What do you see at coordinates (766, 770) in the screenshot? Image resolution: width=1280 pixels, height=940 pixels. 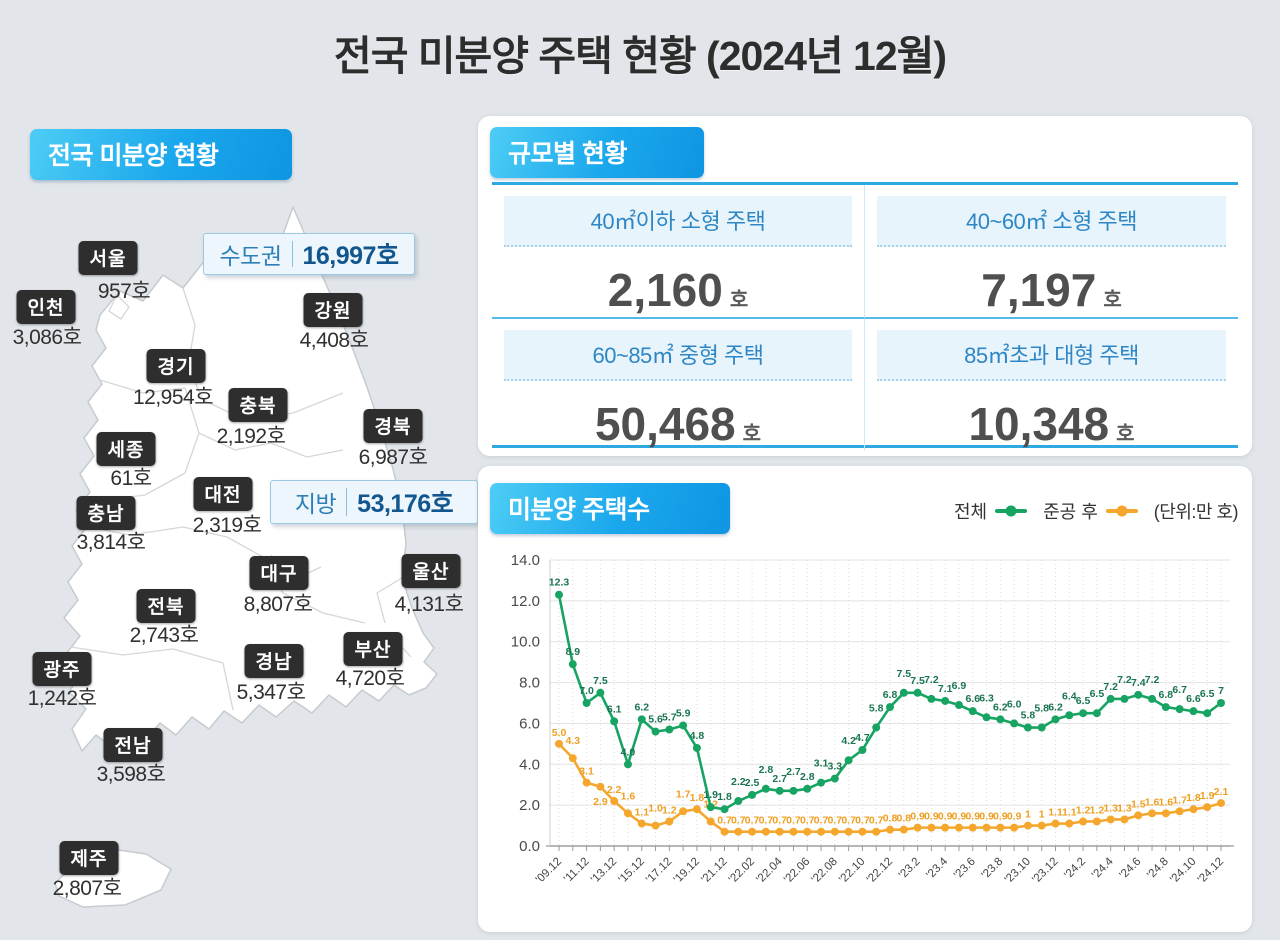 I see `data-point-label: 2.8` at bounding box center [766, 770].